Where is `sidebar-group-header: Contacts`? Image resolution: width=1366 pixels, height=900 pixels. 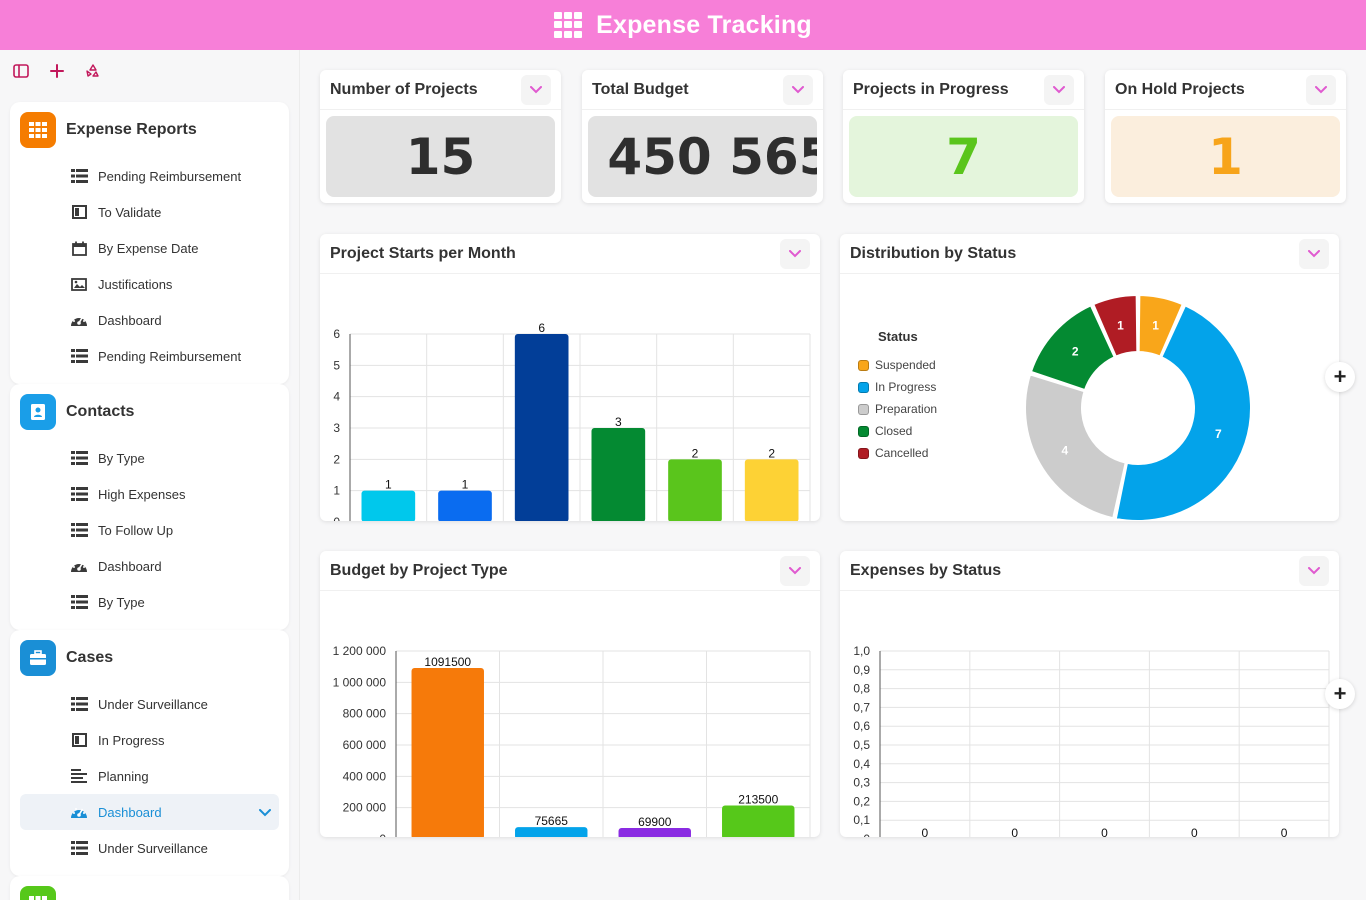
sidebar-group-header: Contacts is located at coordinates (149, 412).